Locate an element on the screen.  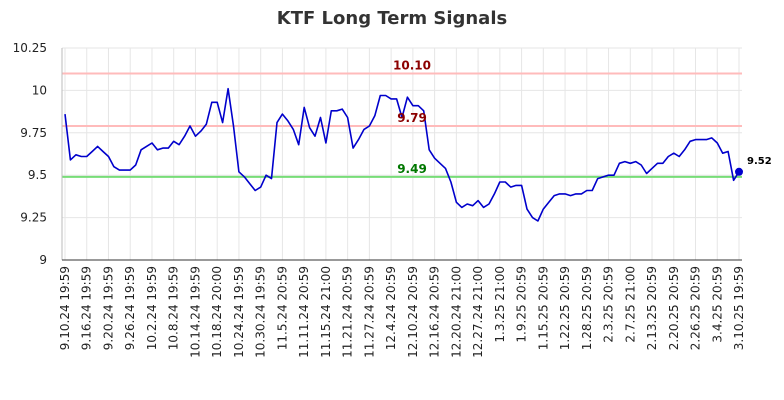
x-tick-label: 11.15.24 21:00 is located at coordinates (326, 312).